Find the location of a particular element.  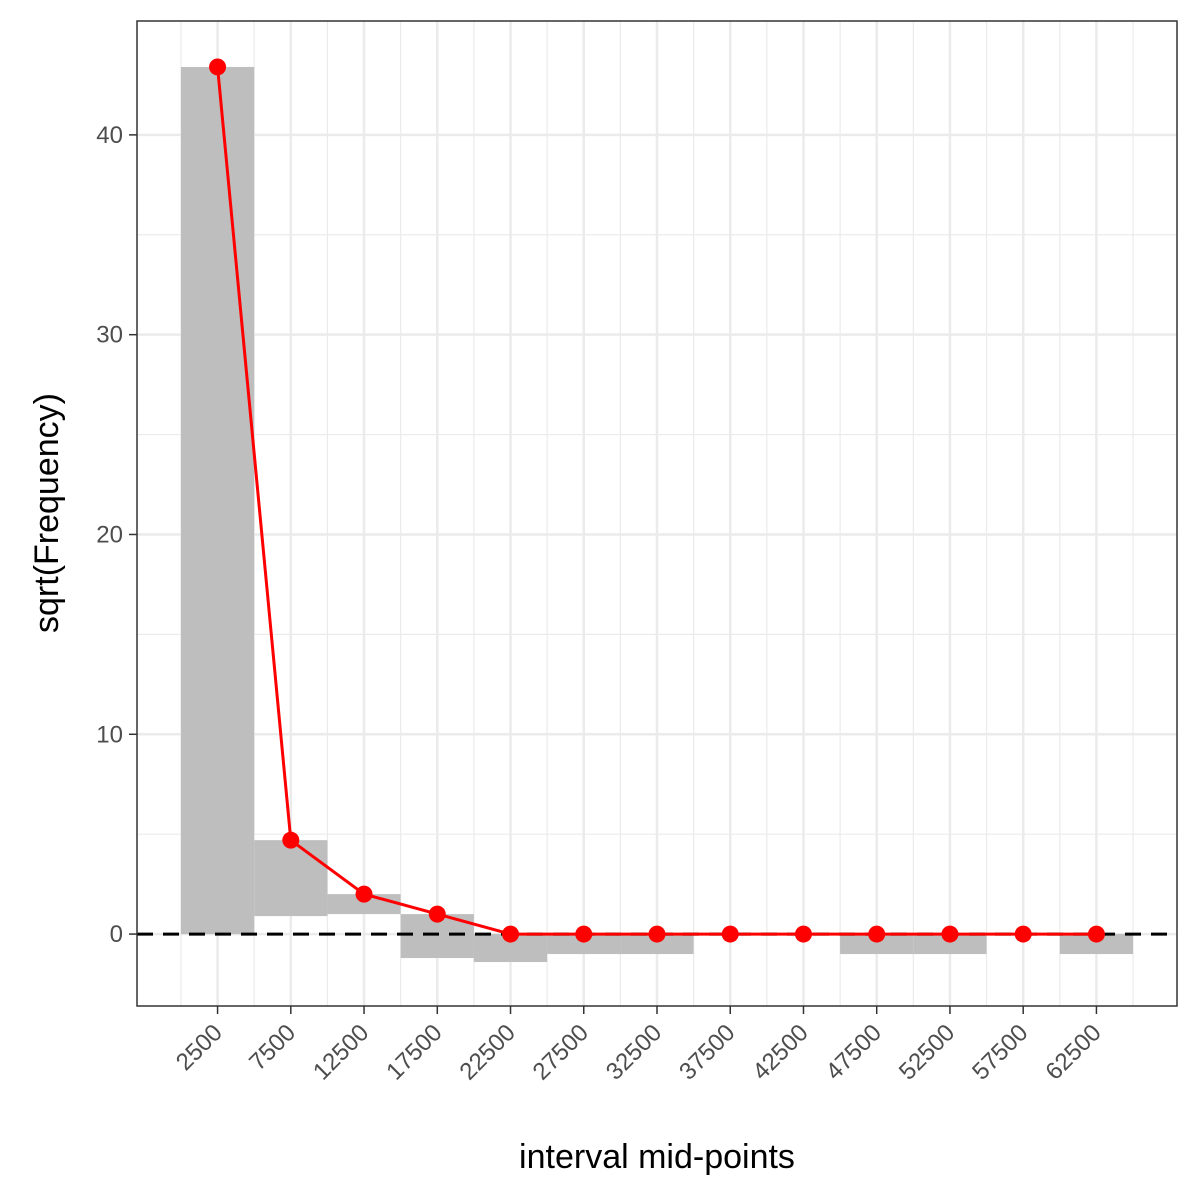

y-axis: 0 10 20 30 40 is located at coordinates (116, 535).